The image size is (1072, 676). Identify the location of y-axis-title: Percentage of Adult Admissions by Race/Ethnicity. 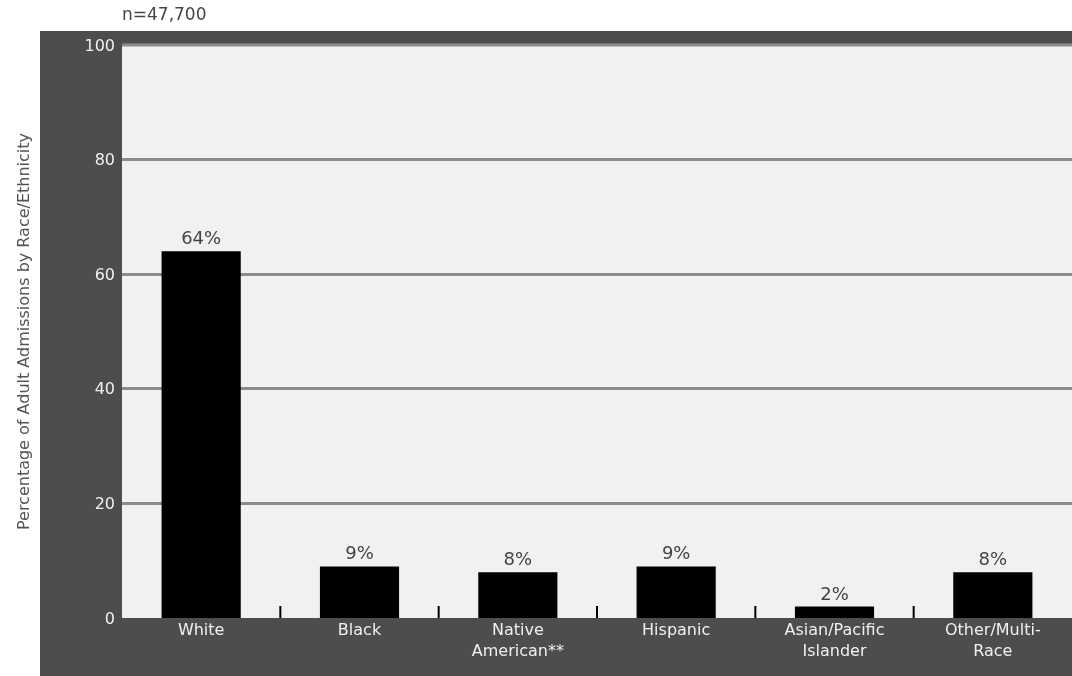
(24, 331).